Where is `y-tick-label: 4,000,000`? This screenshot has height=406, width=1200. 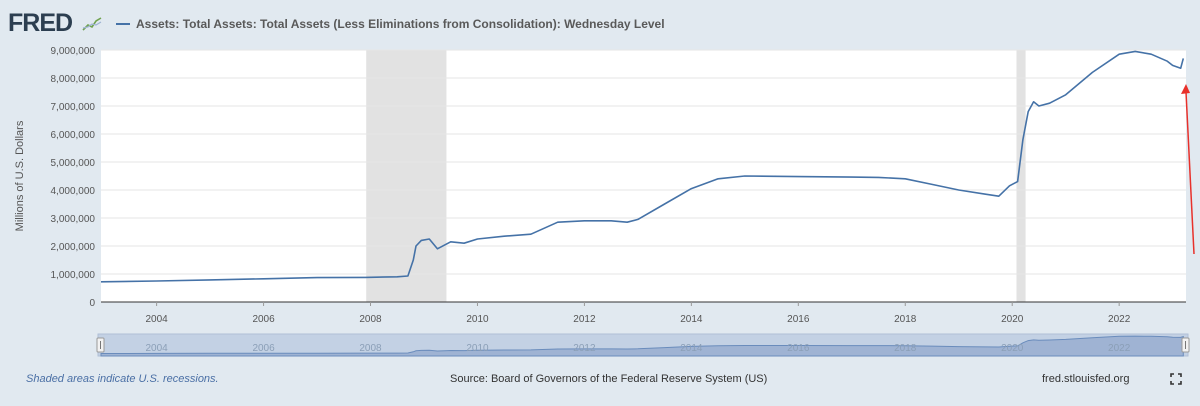
y-tick-label: 4,000,000 is located at coordinates (73, 191).